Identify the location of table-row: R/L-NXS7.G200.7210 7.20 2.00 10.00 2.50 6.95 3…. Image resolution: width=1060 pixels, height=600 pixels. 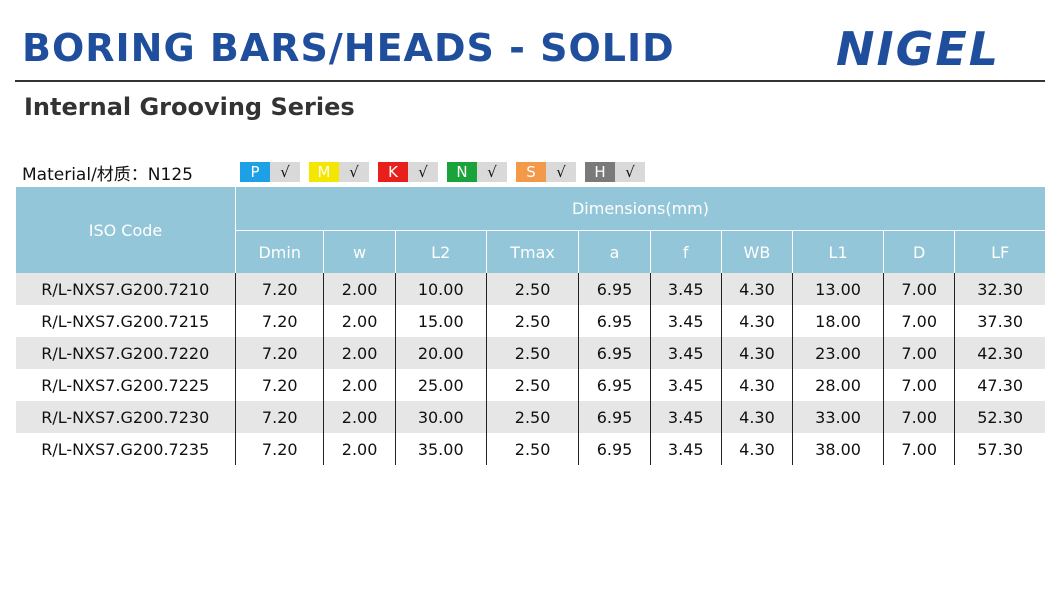
(530, 289).